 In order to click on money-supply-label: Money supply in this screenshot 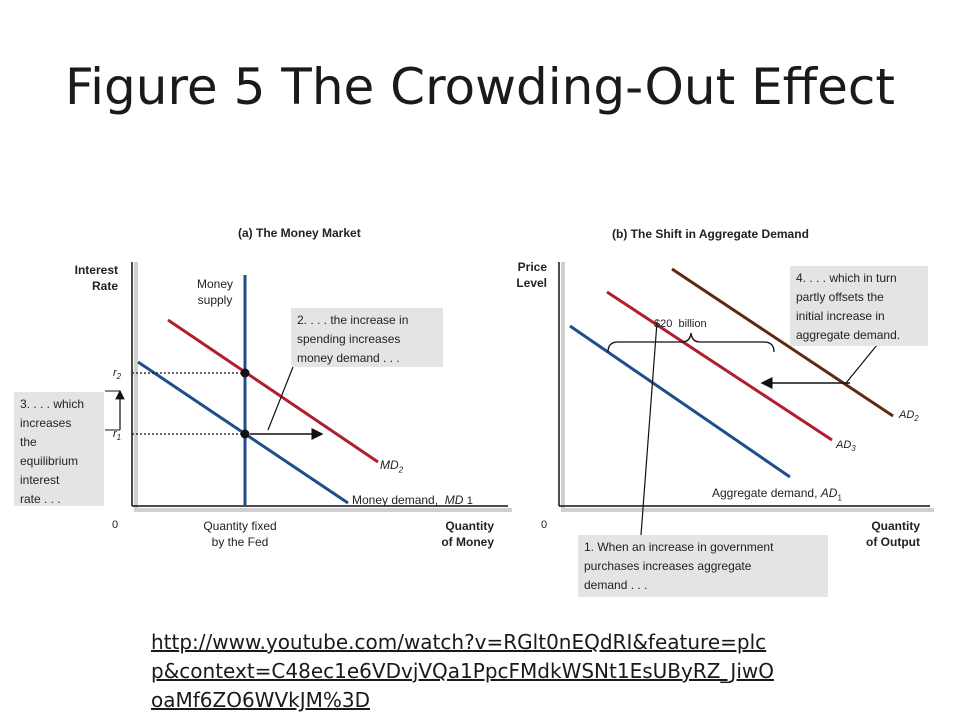, I will do `click(215, 292)`.